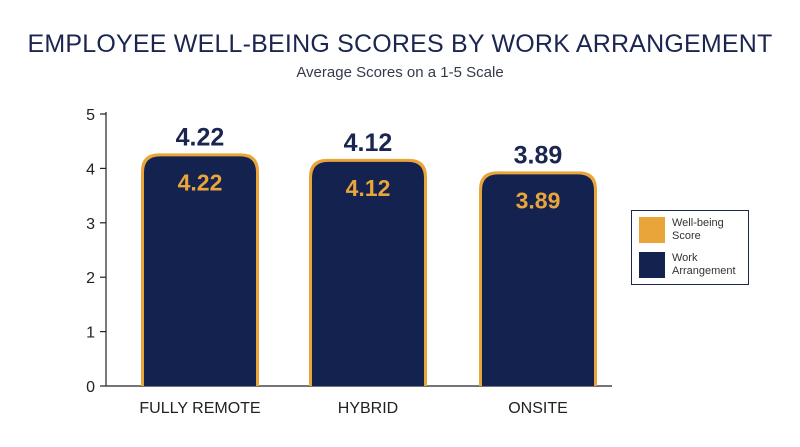  What do you see at coordinates (368, 143) in the screenshot?
I see `data-label-top-hybrid: 4.12` at bounding box center [368, 143].